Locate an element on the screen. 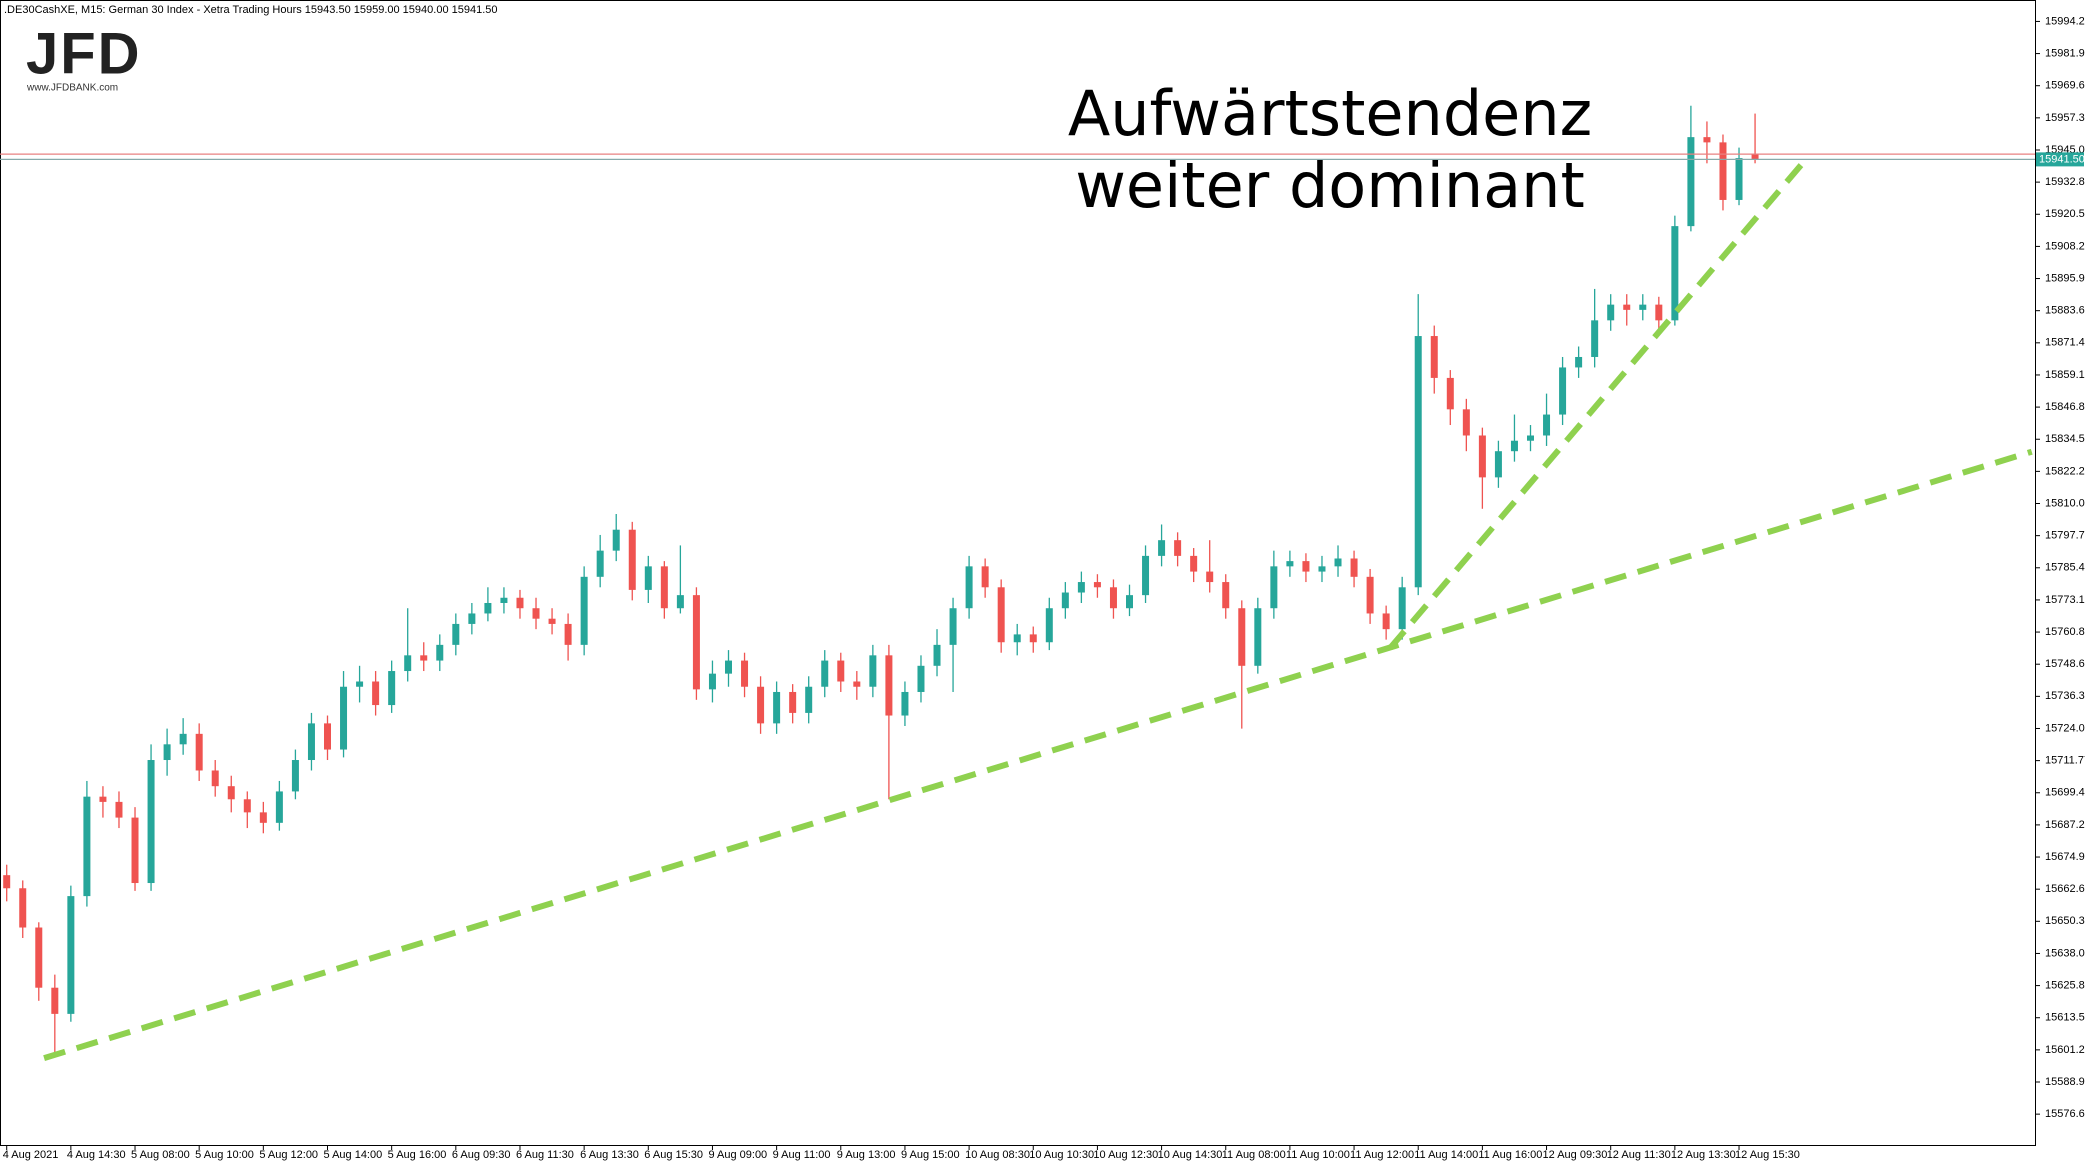 This screenshot has width=2085, height=1162. y-tick-label: 15674.93 is located at coordinates (2065, 857).